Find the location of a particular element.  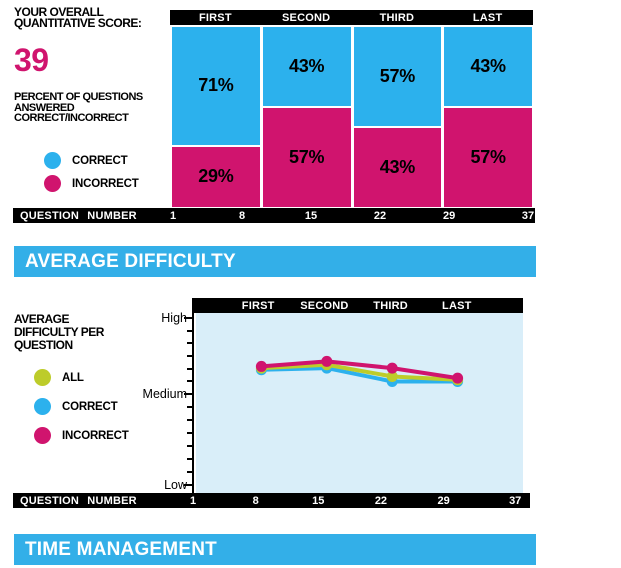

difficulty-line-incorrect is located at coordinates (359, 370).